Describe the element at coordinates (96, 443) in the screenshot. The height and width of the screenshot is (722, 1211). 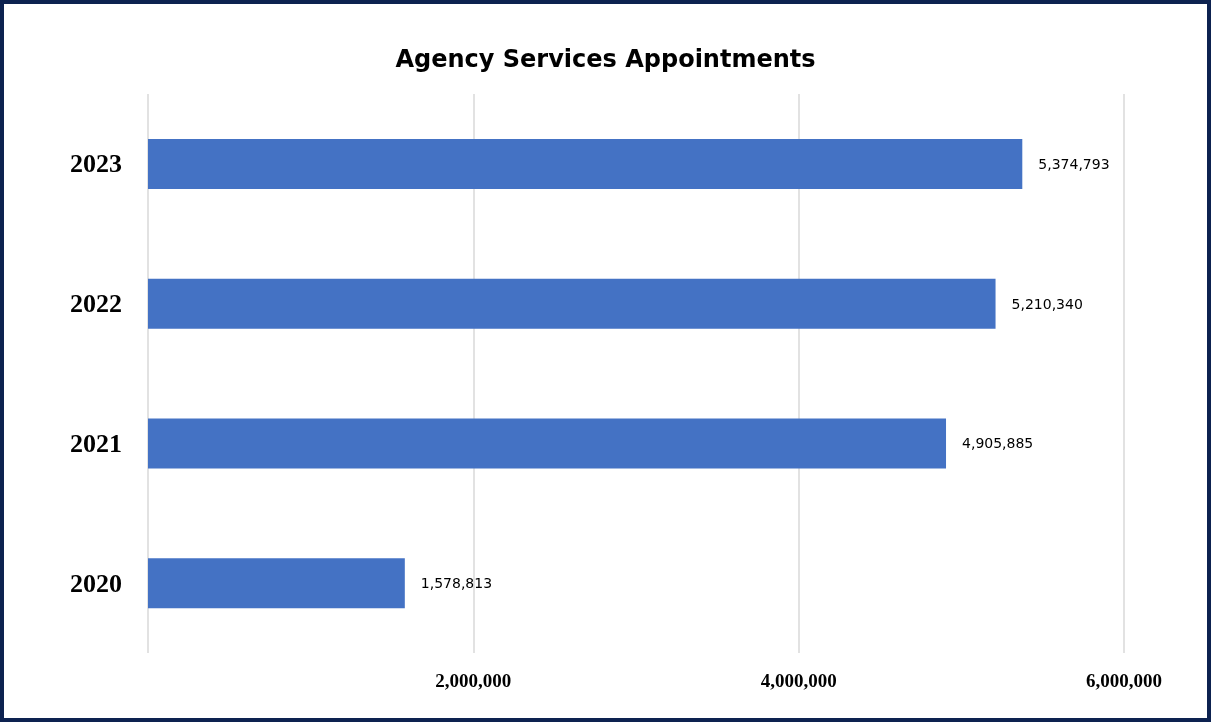
I see `y-tick-label: 2021` at that location.